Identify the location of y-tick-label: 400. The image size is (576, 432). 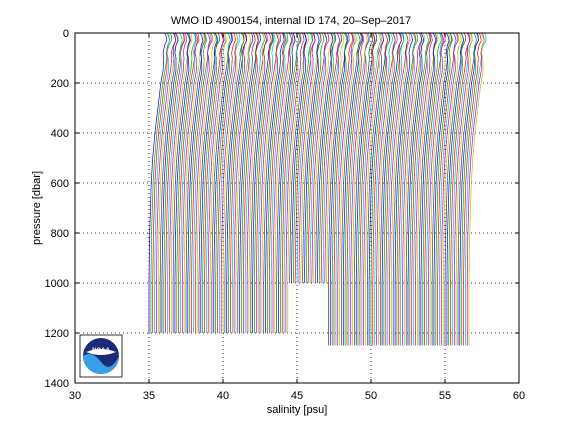
(60, 134).